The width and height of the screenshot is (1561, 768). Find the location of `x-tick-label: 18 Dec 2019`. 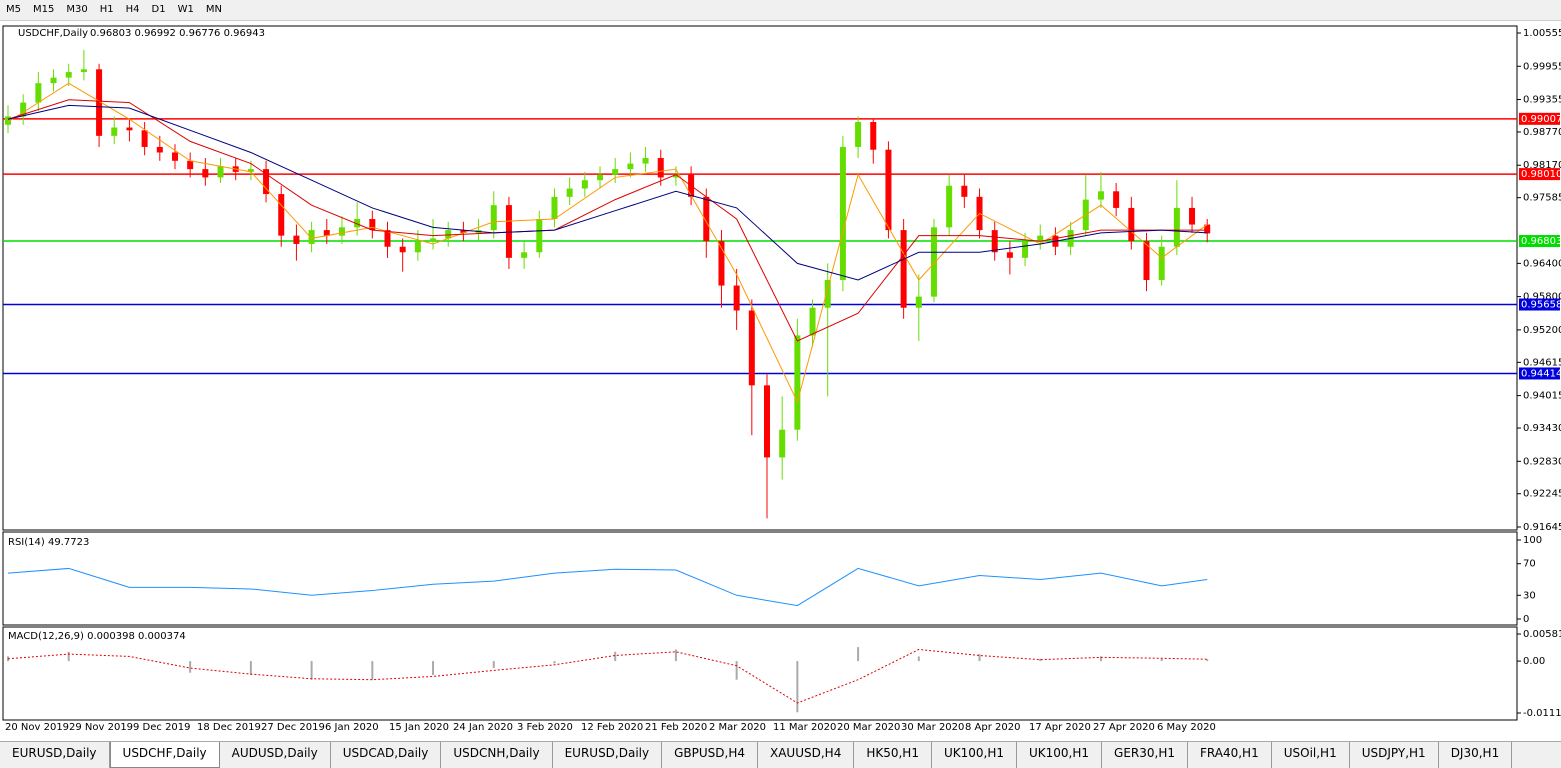

x-tick-label: 18 Dec 2019 is located at coordinates (229, 727).